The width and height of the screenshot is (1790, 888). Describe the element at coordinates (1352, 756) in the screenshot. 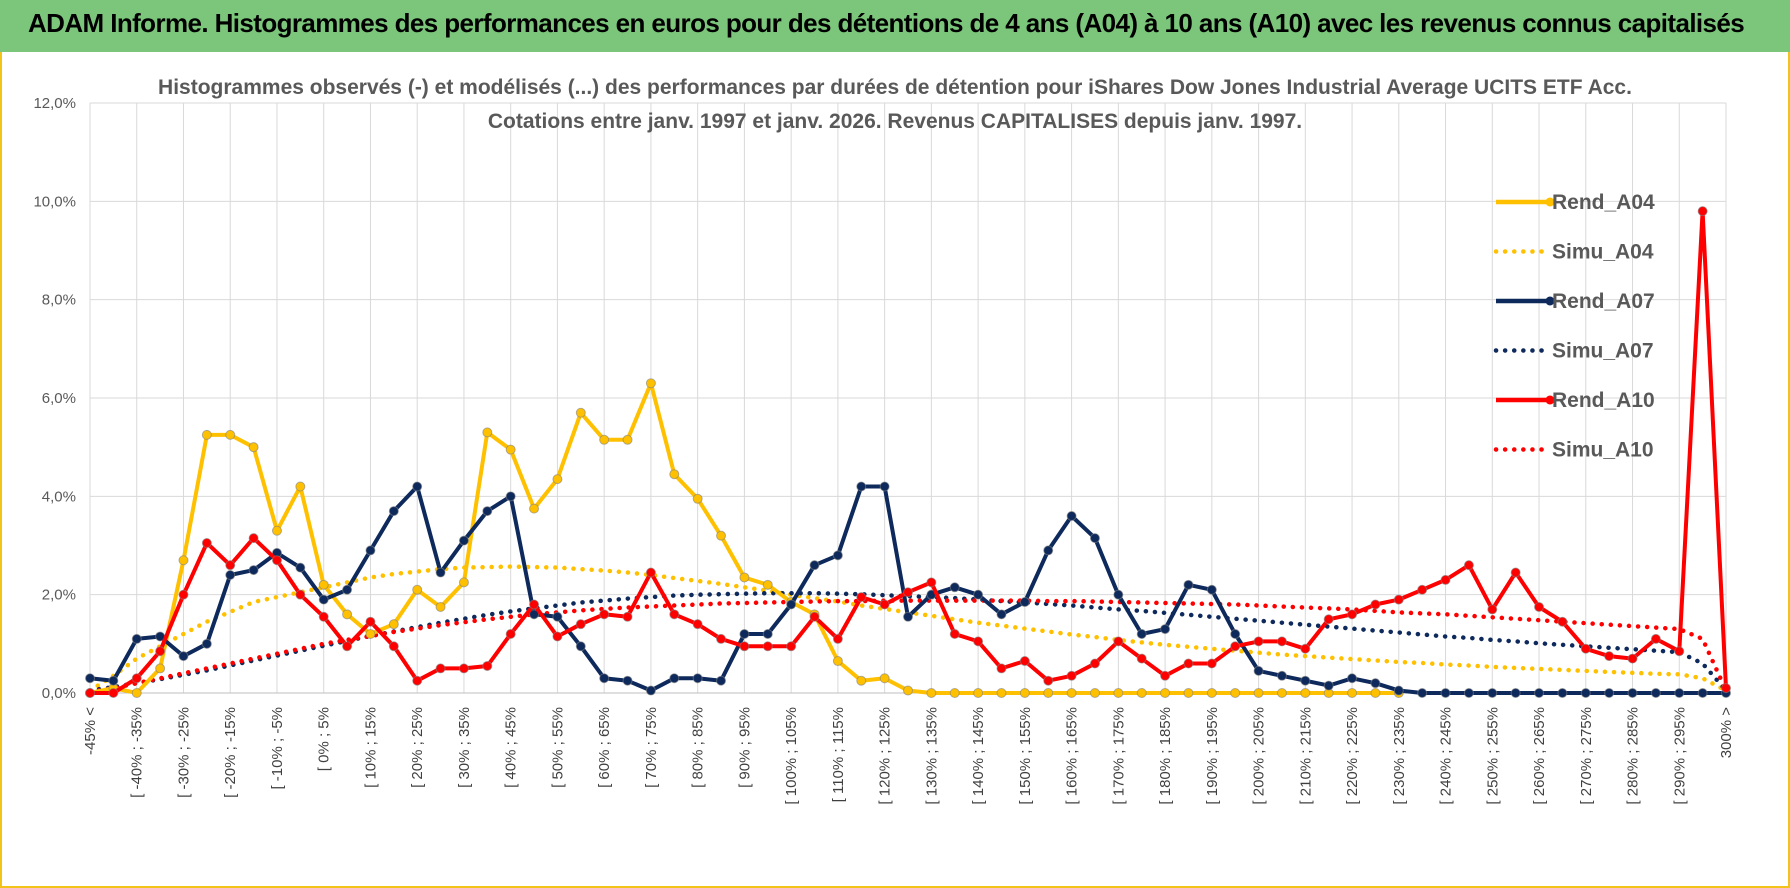

I see `x-tick-label: [ 220% ; 225%` at that location.